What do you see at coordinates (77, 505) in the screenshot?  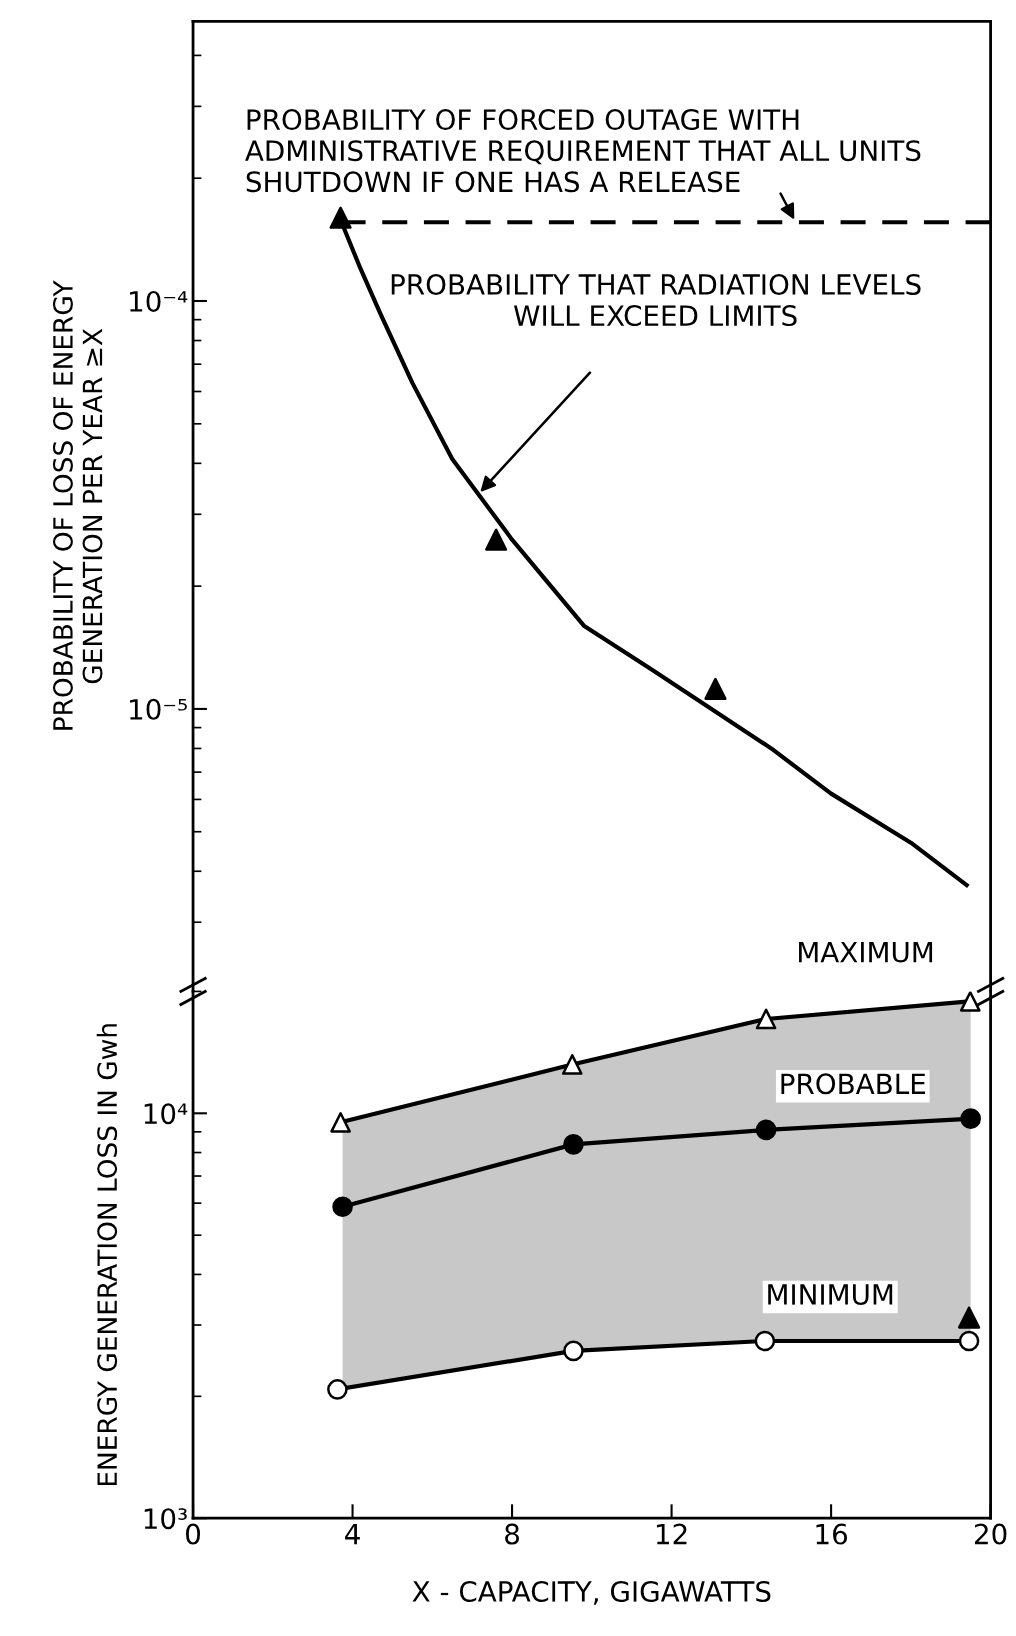 I see `y-axis-title: PROBABILITY OF LOSS OF ENERGY GENERATION PER YEAR ≥X` at bounding box center [77, 505].